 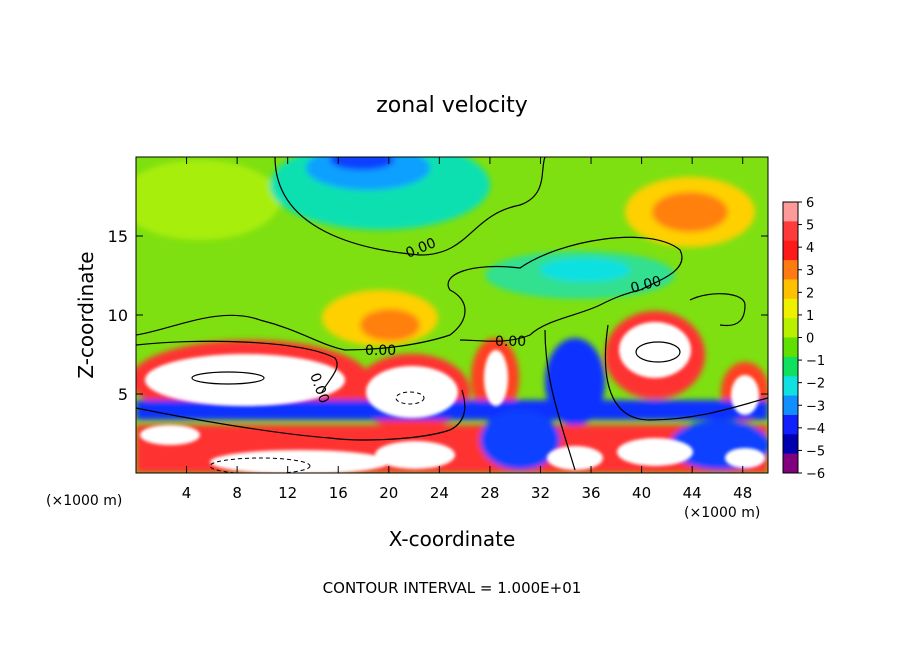 What do you see at coordinates (810, 248) in the screenshot?
I see `colorbar-label: 4` at bounding box center [810, 248].